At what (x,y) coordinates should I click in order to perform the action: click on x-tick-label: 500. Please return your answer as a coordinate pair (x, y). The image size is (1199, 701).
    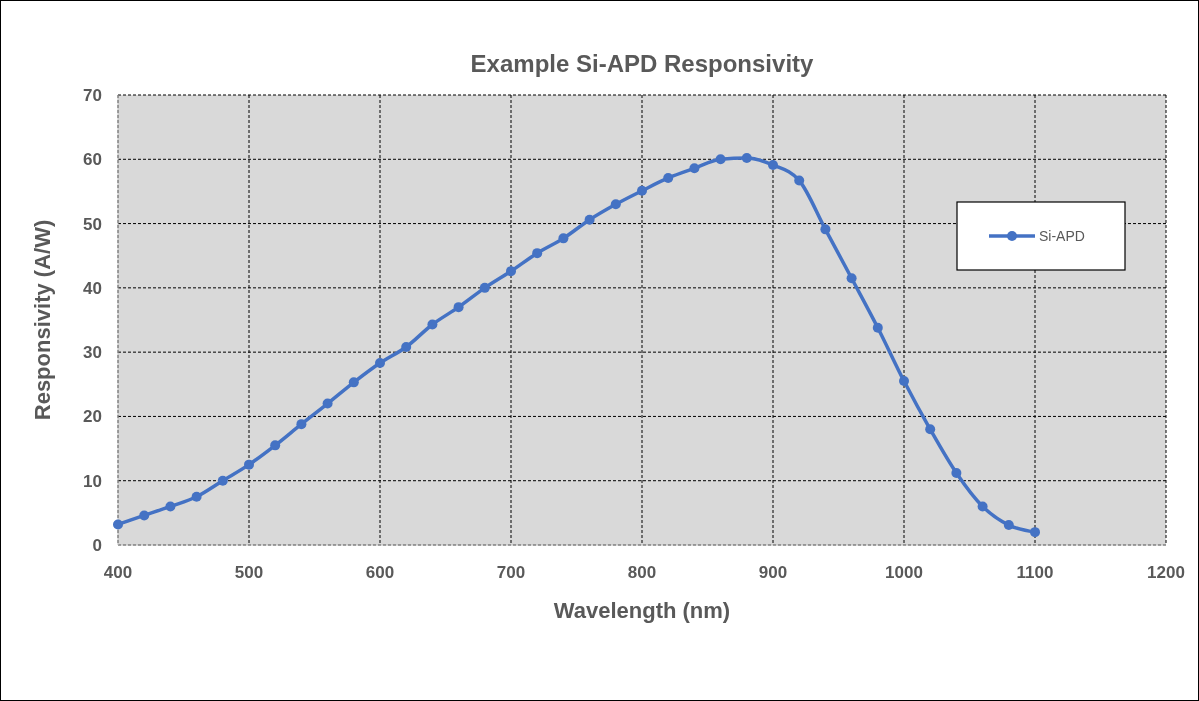
    Looking at the image, I should click on (249, 572).